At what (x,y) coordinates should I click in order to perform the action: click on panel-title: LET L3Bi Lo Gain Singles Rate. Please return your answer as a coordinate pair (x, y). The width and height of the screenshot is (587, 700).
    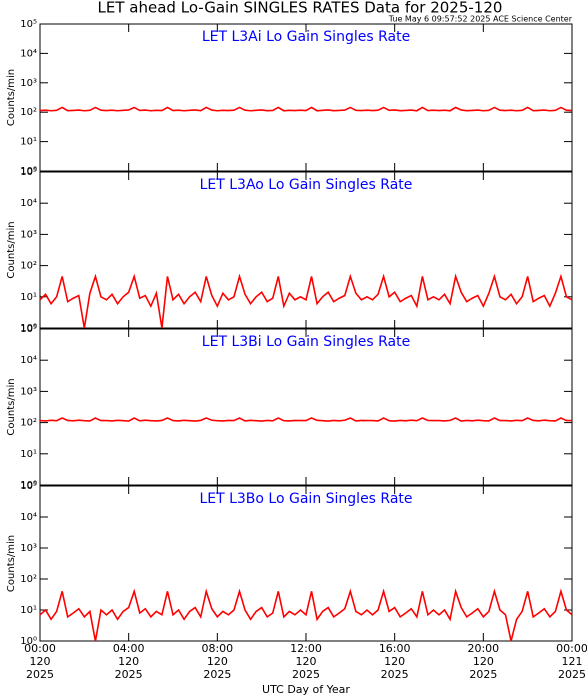
    Looking at the image, I should click on (306, 342).